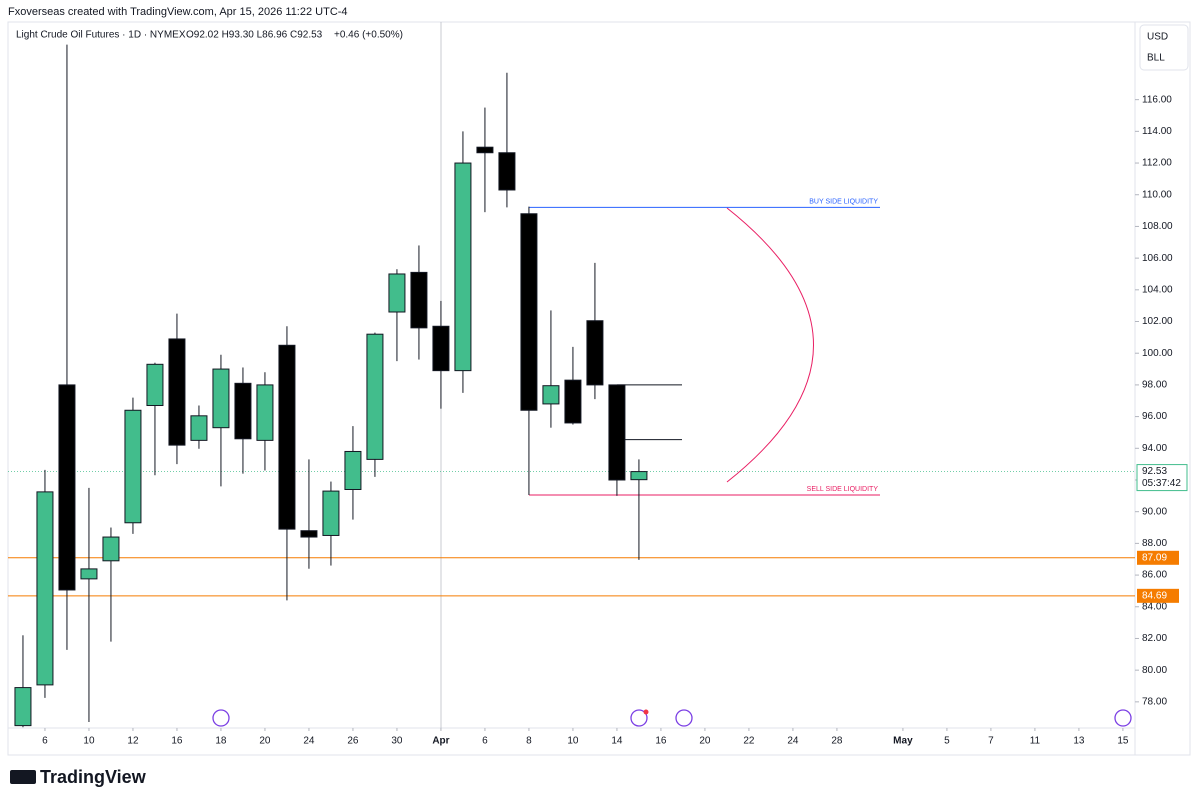  What do you see at coordinates (1154, 595) in the screenshot?
I see `price-label: 84.69` at bounding box center [1154, 595].